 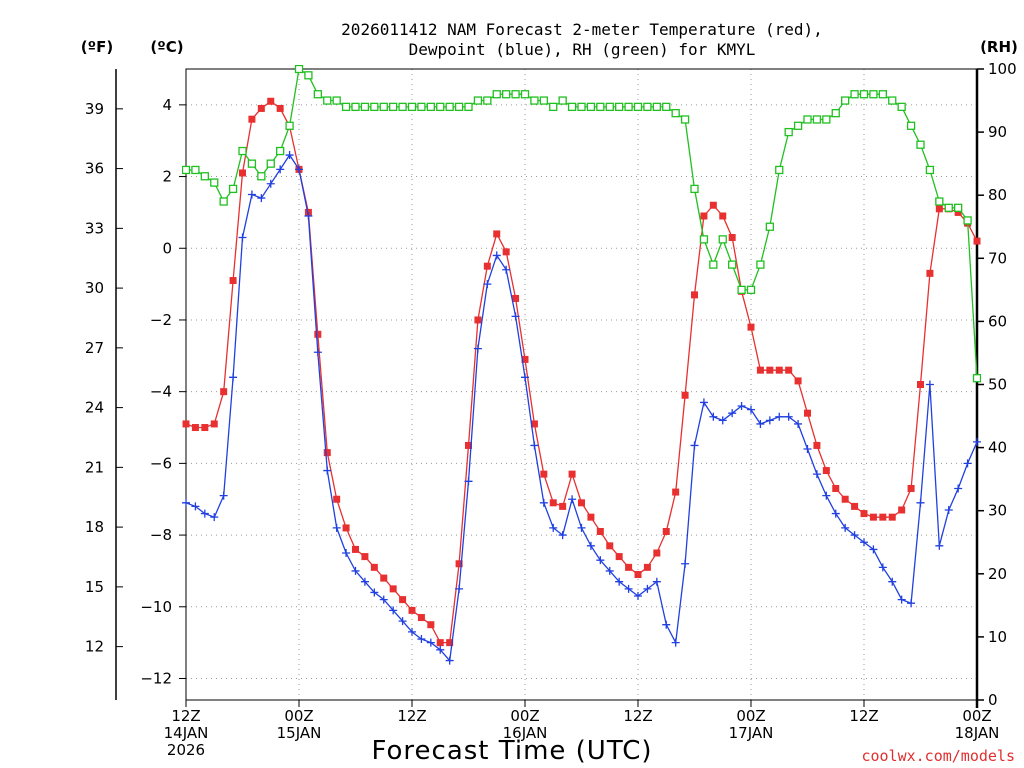 What do you see at coordinates (976, 716) in the screenshot?
I see `time-tick-label: 00Z` at bounding box center [976, 716].